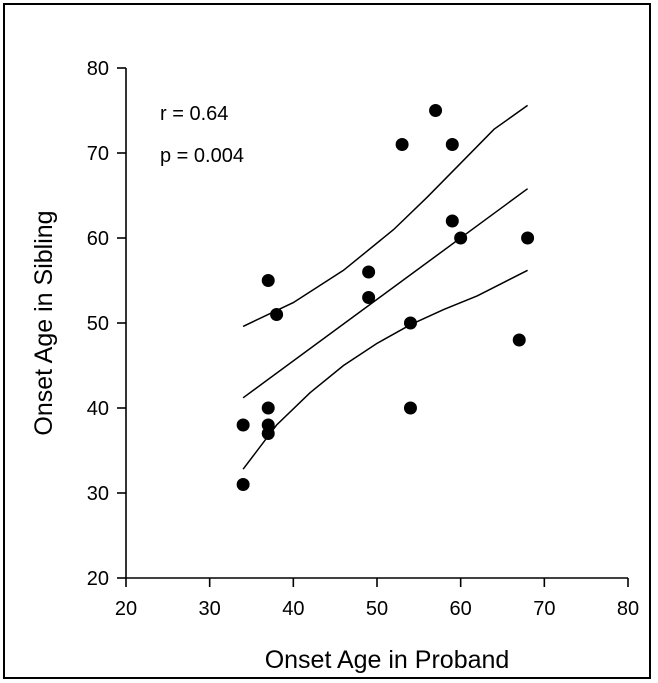 The width and height of the screenshot is (658, 683). Describe the element at coordinates (98, 324) in the screenshot. I see `y-tick-label: 50` at that location.